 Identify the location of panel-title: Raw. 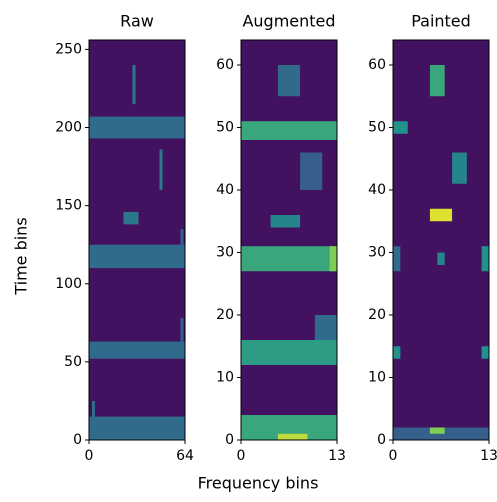
(137, 21).